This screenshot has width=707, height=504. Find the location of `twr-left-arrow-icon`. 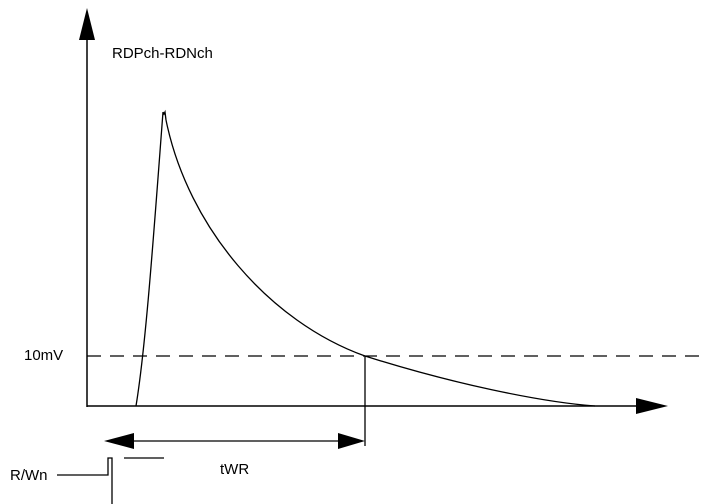

twr-left-arrow-icon is located at coordinates (119, 441).